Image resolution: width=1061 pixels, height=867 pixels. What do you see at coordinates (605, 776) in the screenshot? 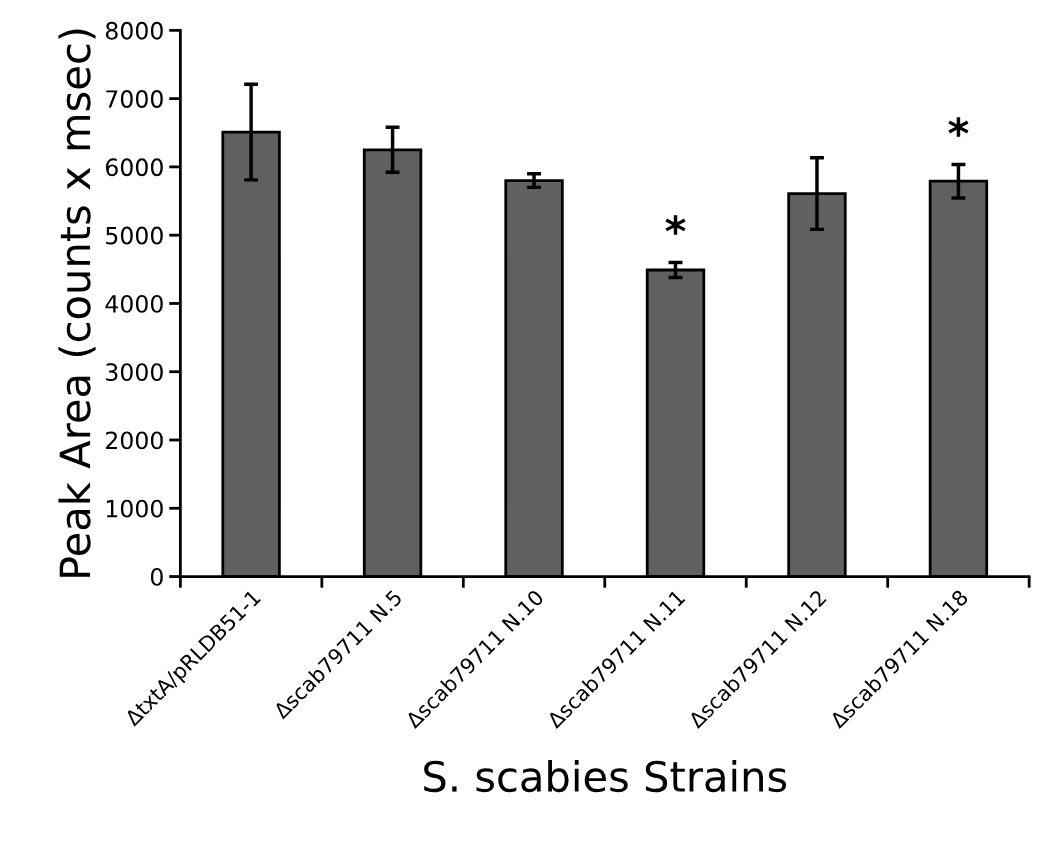
I see `x-axis-title: S. scabies Strains` at bounding box center [605, 776].